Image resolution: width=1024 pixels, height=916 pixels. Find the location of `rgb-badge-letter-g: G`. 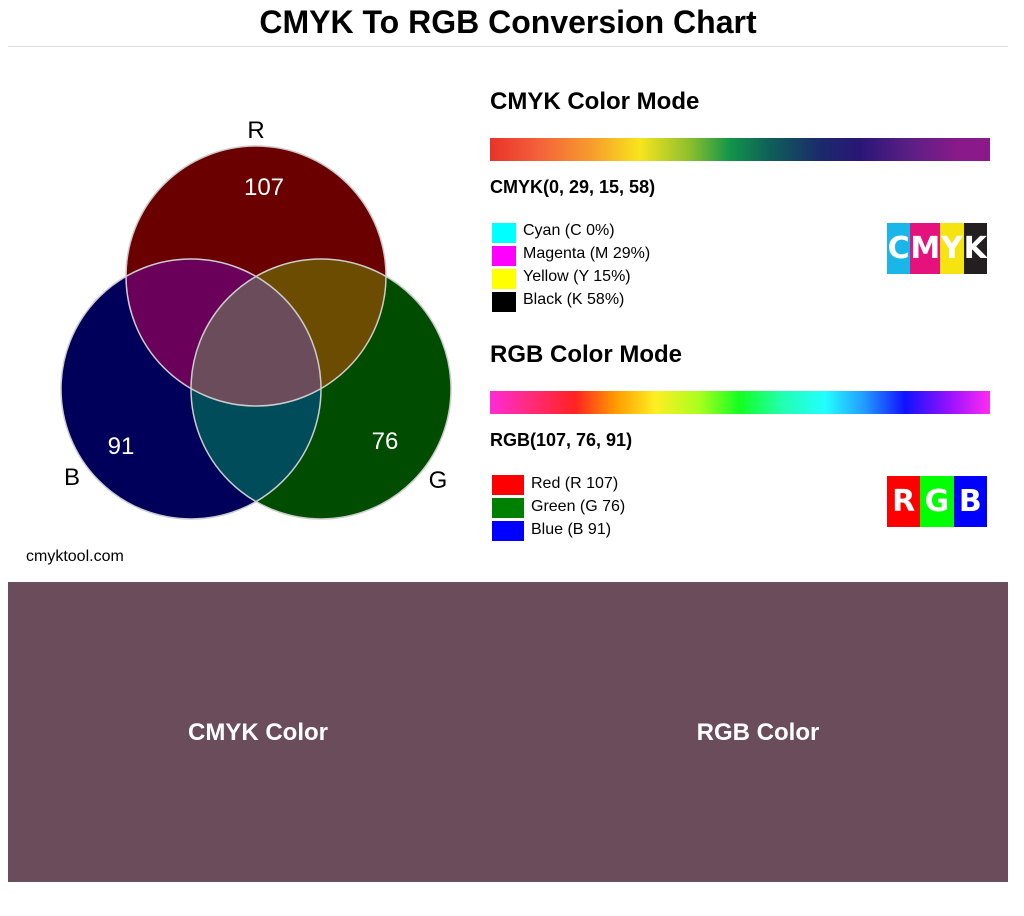

rgb-badge-letter-g: G is located at coordinates (937, 501).